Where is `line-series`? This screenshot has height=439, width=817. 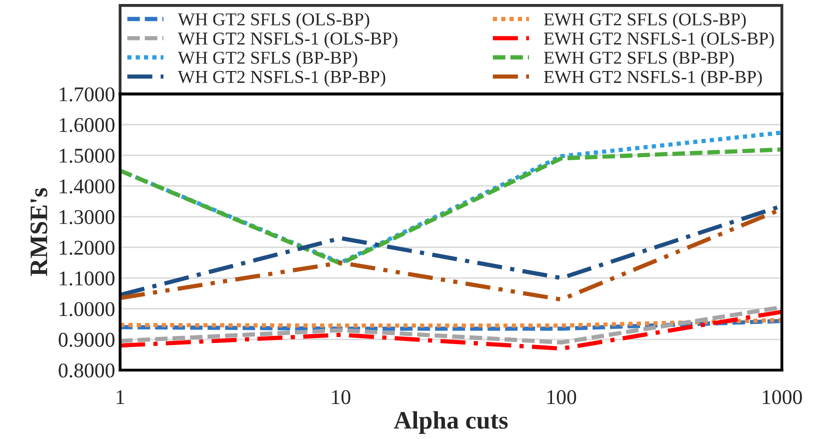
line-series is located at coordinates (451, 330).